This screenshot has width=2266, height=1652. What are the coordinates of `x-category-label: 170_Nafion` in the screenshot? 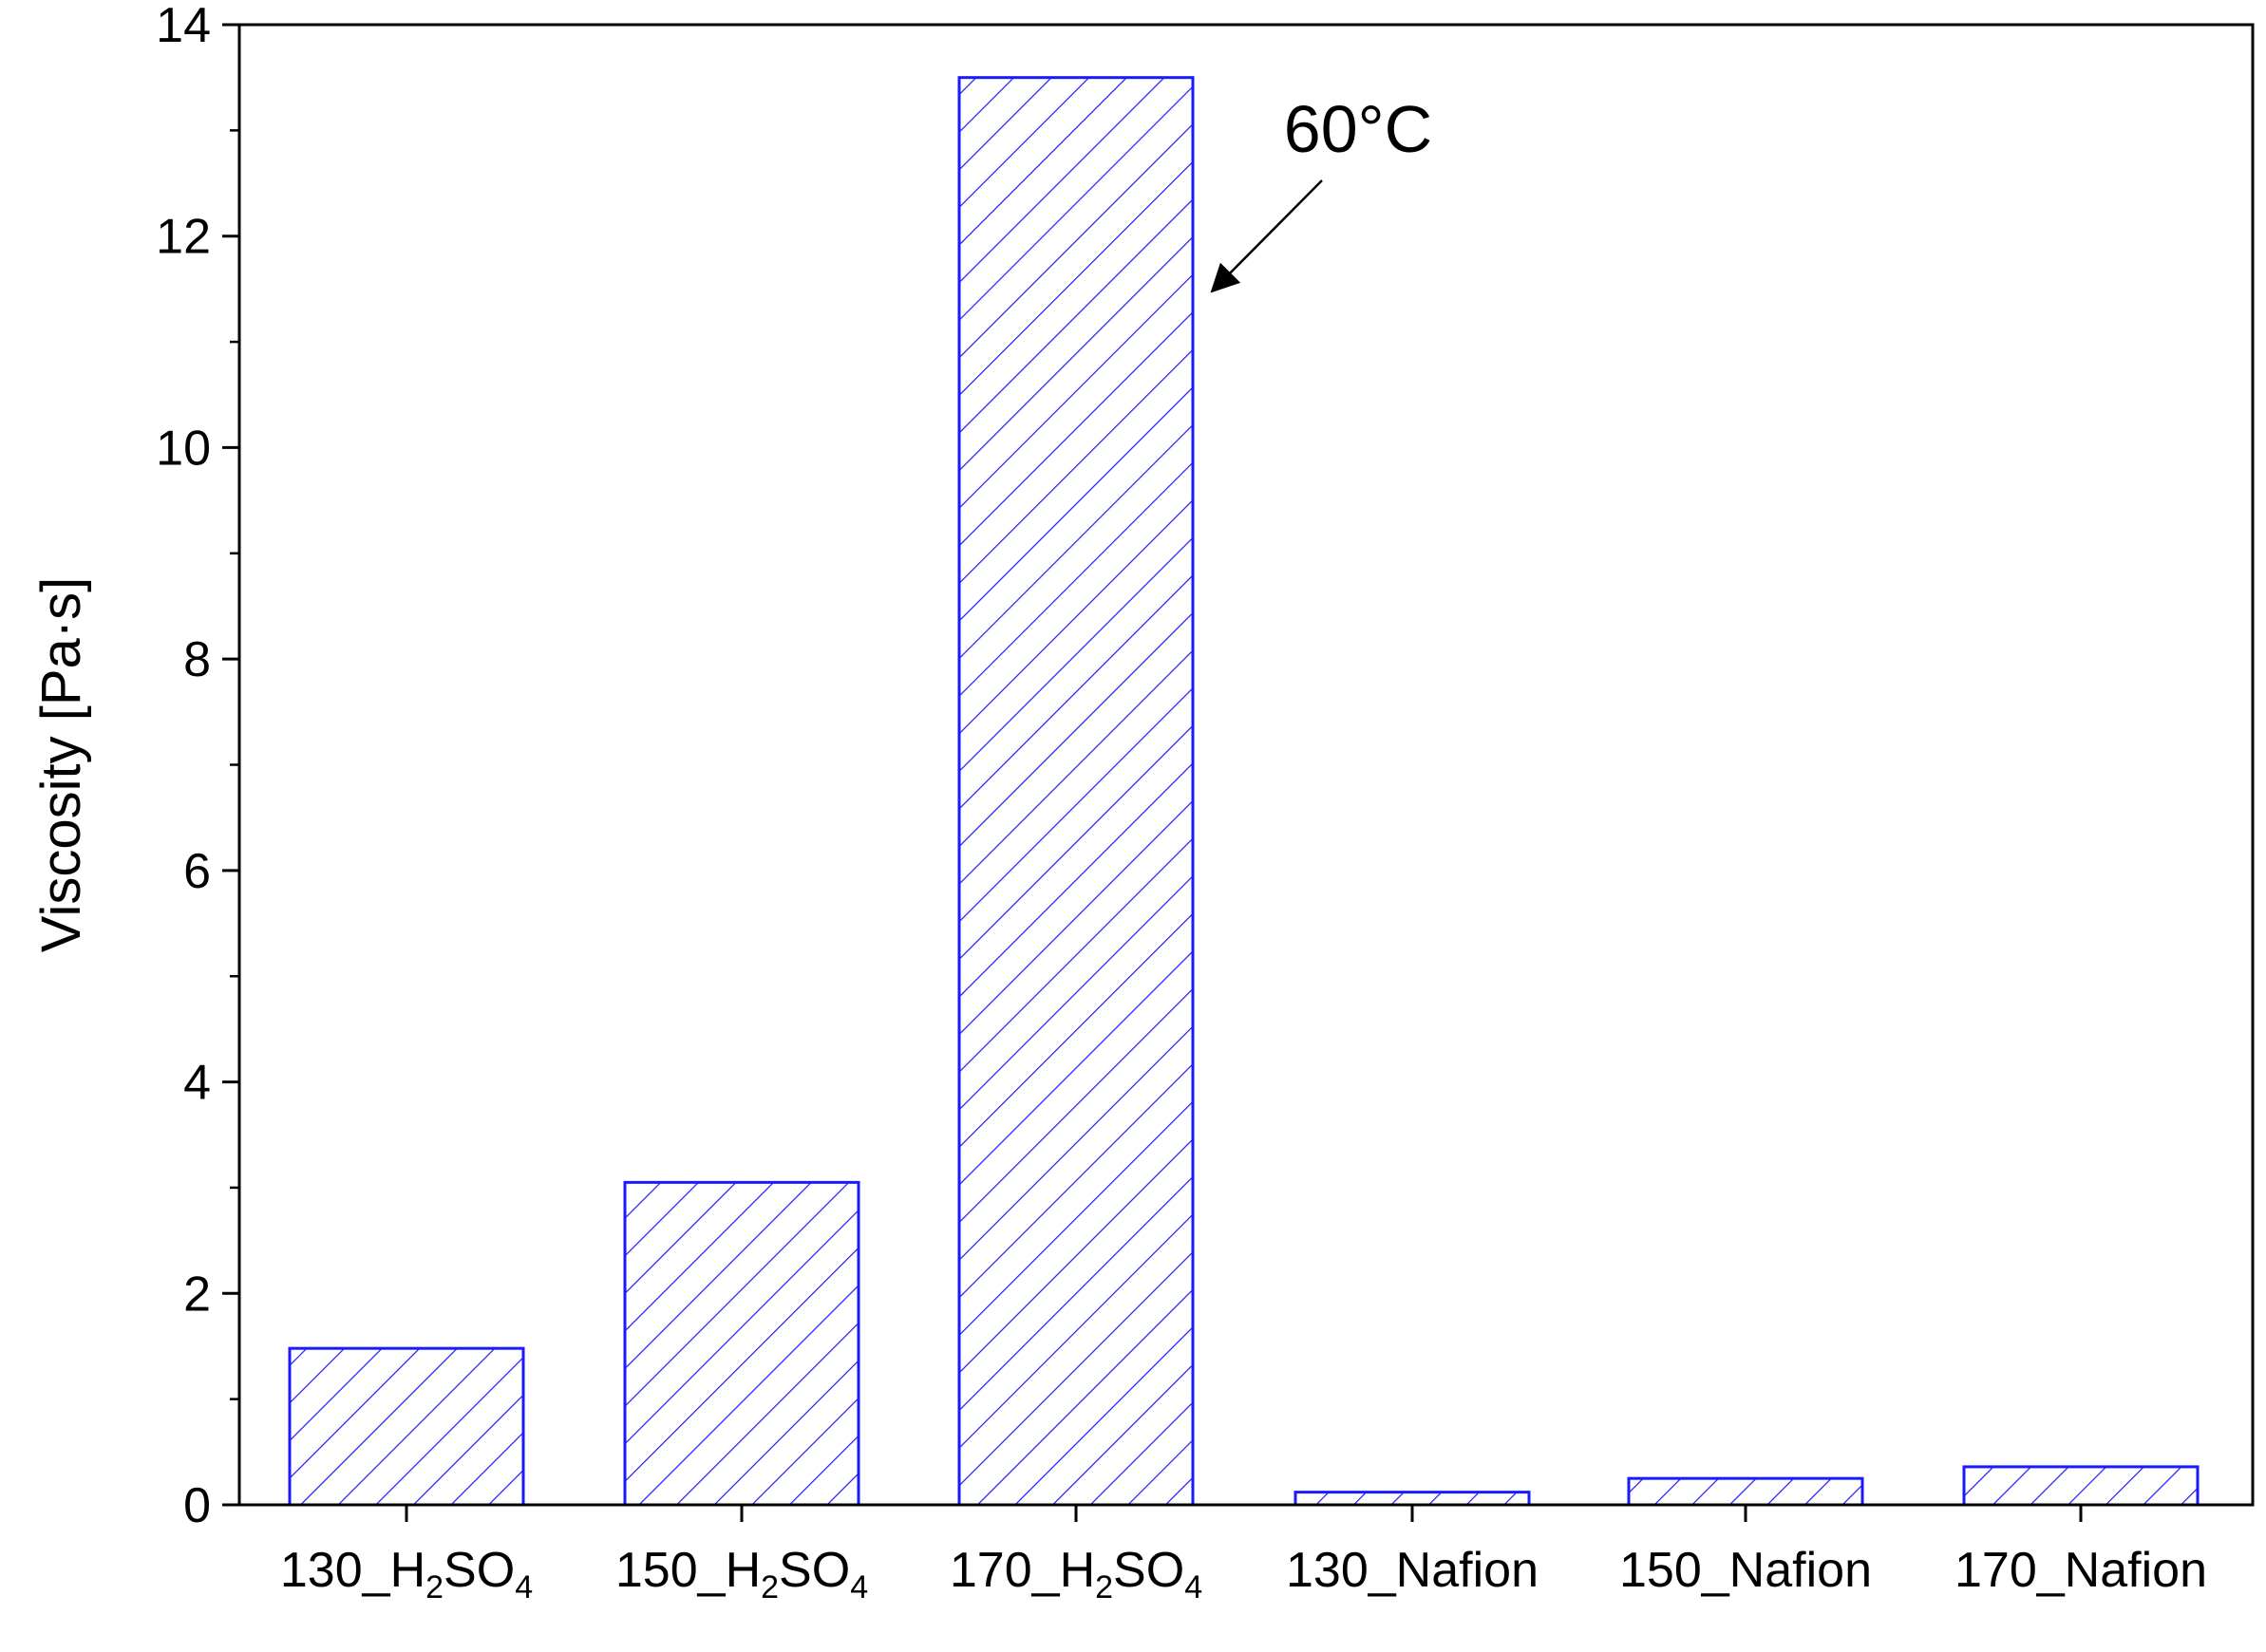 It's located at (2080, 1570).